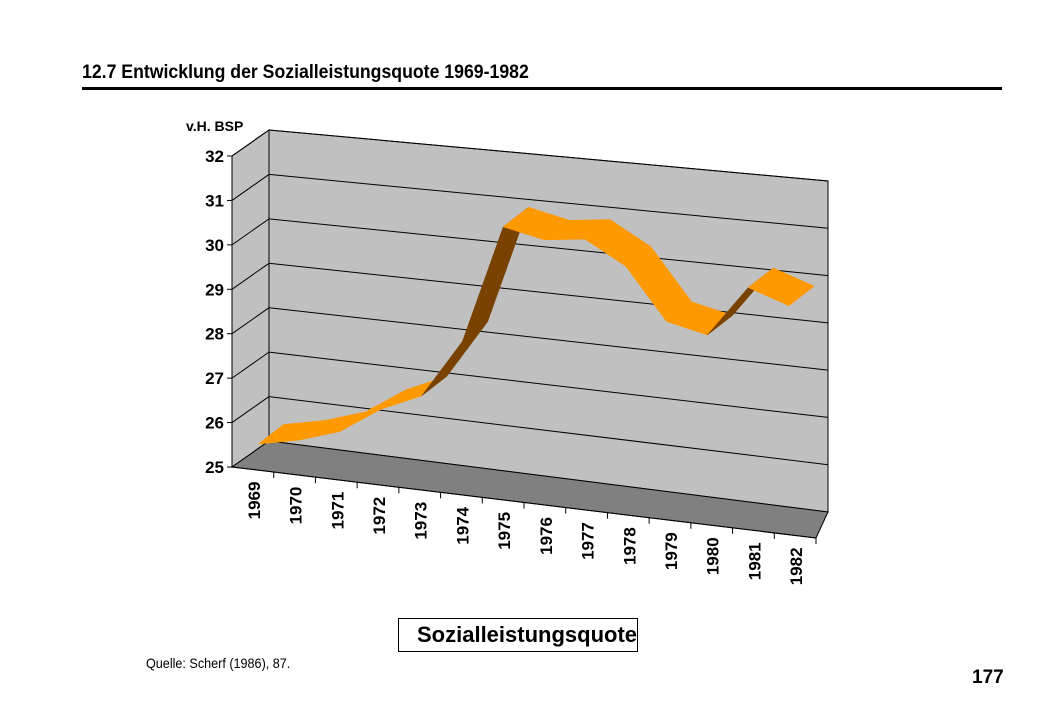  What do you see at coordinates (588, 541) in the screenshot?
I see `x-tick-label: 1977` at bounding box center [588, 541].